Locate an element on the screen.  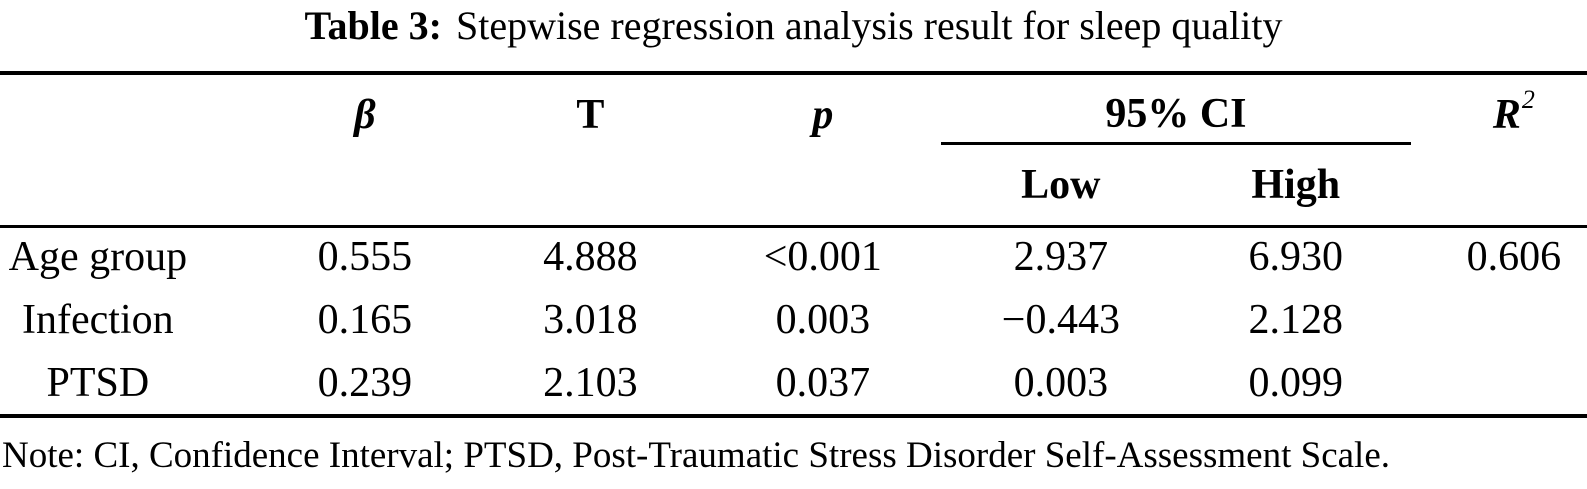
cell-ptsd-p: 0.037 is located at coordinates (823, 382).